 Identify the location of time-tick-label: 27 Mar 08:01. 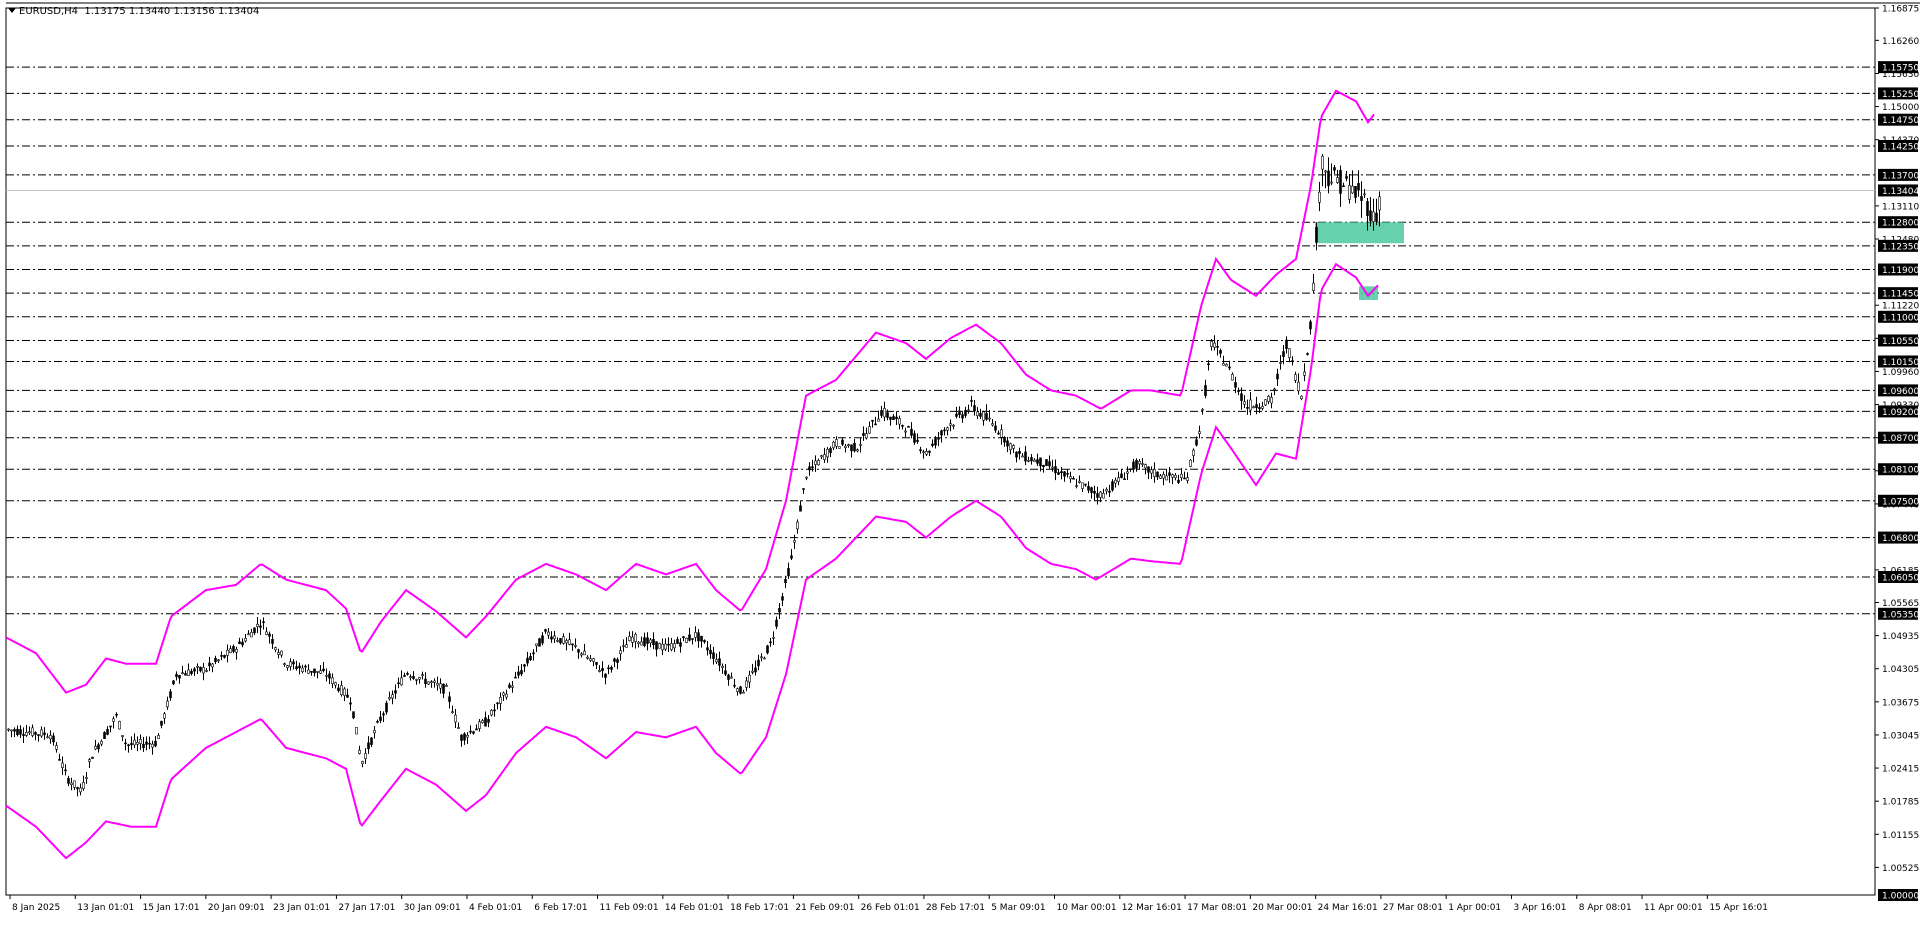
(1413, 908).